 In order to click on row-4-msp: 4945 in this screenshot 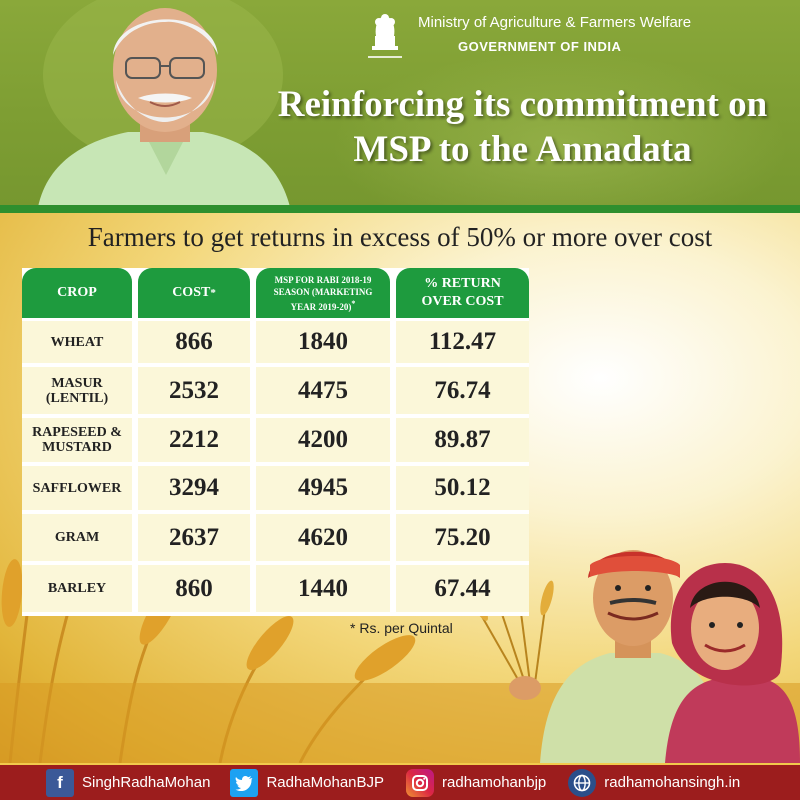, I will do `click(323, 488)`.